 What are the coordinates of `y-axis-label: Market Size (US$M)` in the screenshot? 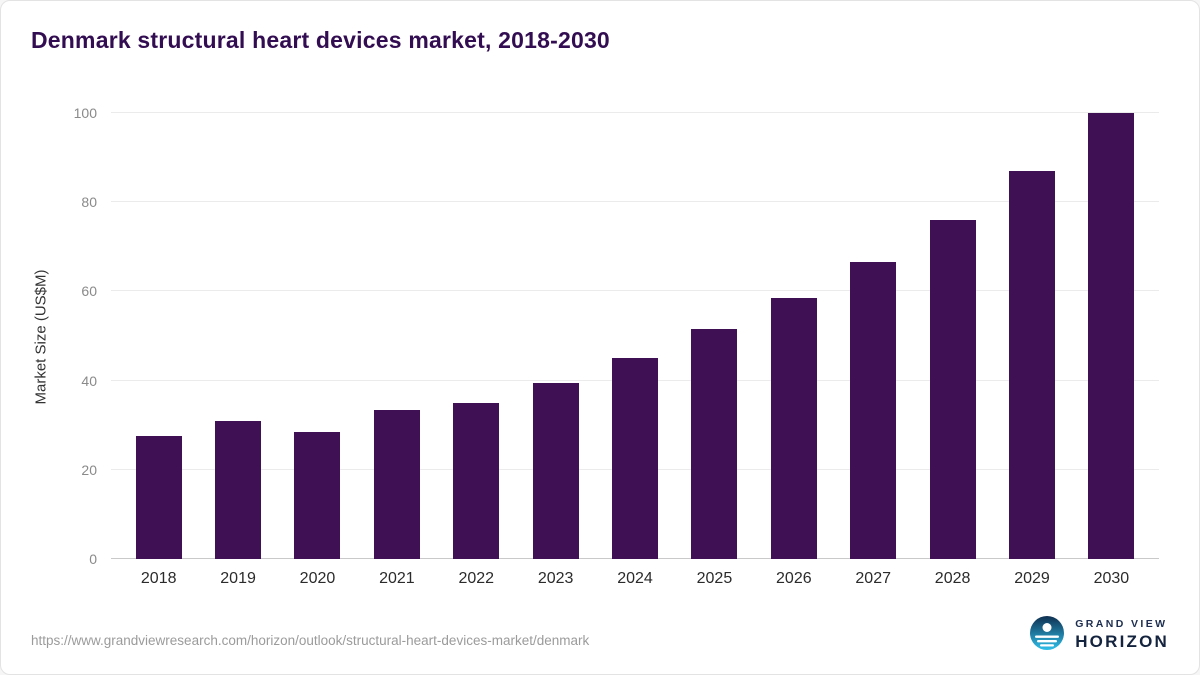 It's located at (41, 337).